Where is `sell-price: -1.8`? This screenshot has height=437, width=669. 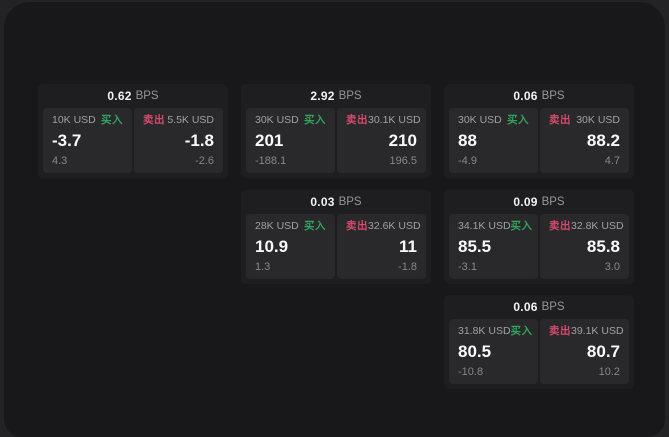 sell-price: -1.8 is located at coordinates (199, 140).